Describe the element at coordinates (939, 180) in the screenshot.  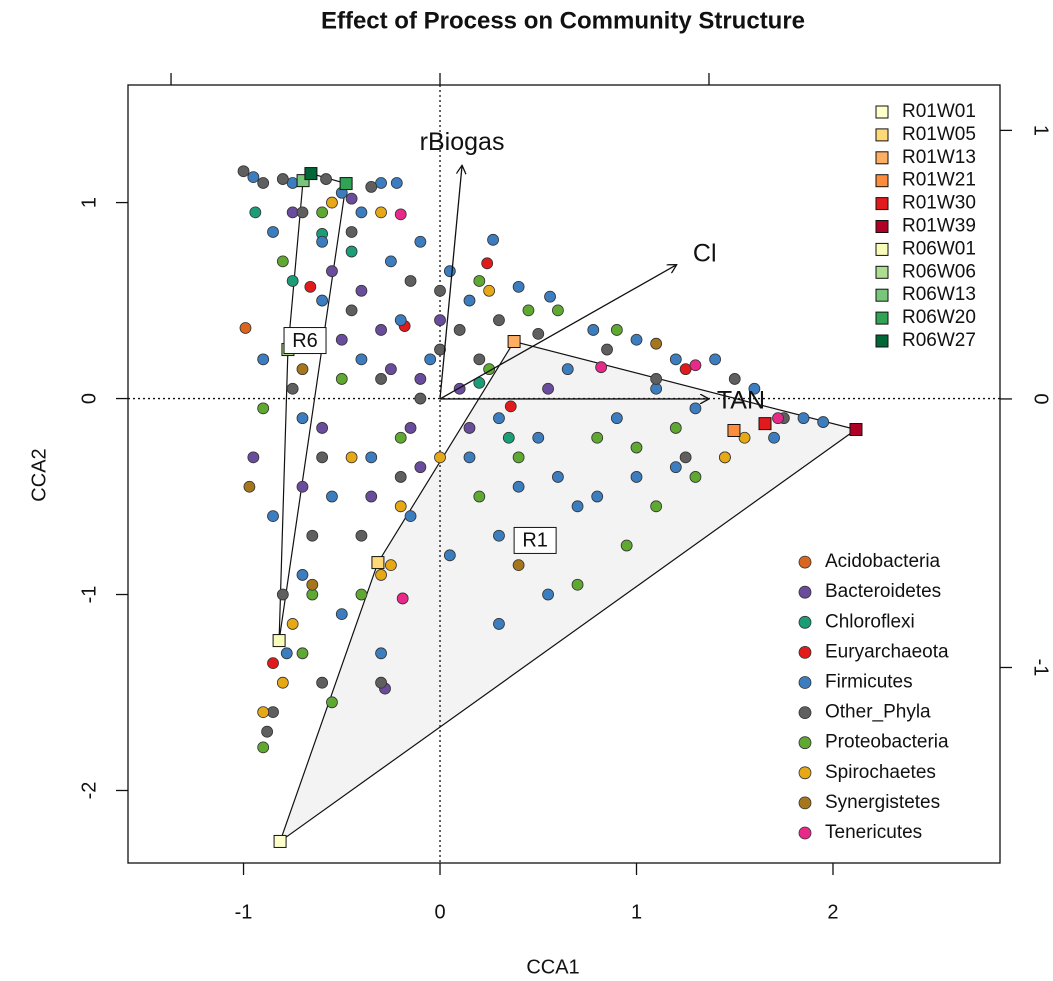
I see `site-legend-label: R01W21` at that location.